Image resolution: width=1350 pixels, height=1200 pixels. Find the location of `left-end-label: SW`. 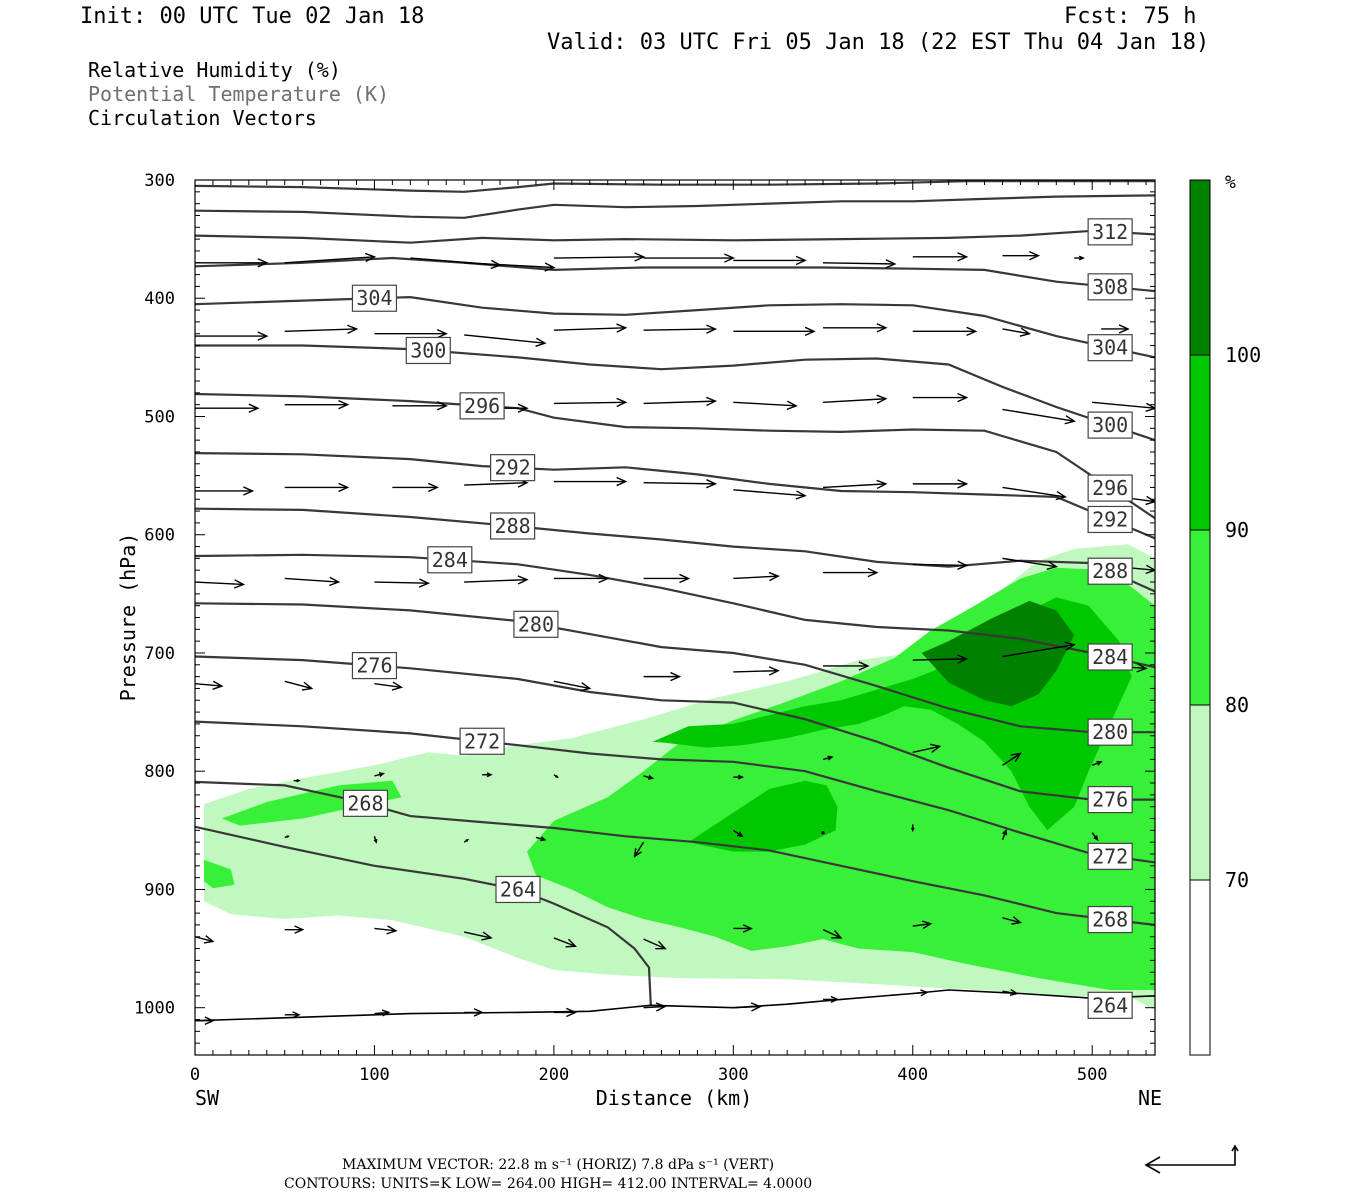

left-end-label: SW is located at coordinates (207, 1098).